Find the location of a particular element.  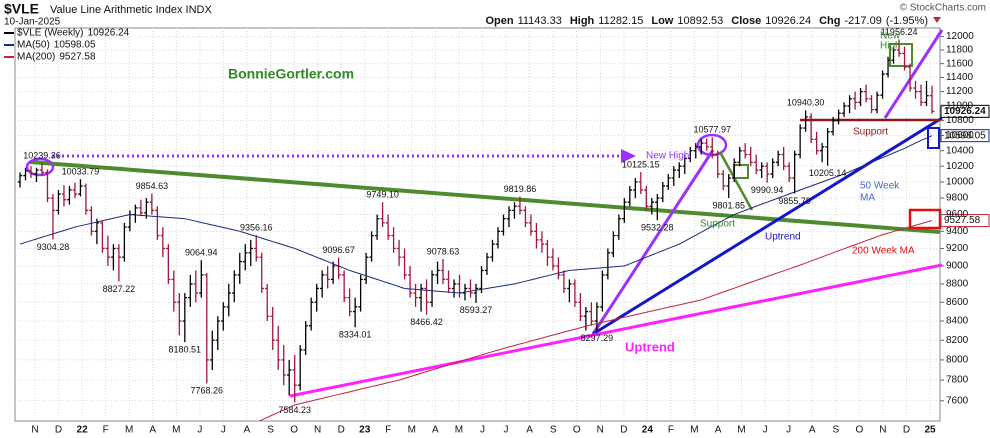

y-tick-label: 11000 is located at coordinates (960, 106).